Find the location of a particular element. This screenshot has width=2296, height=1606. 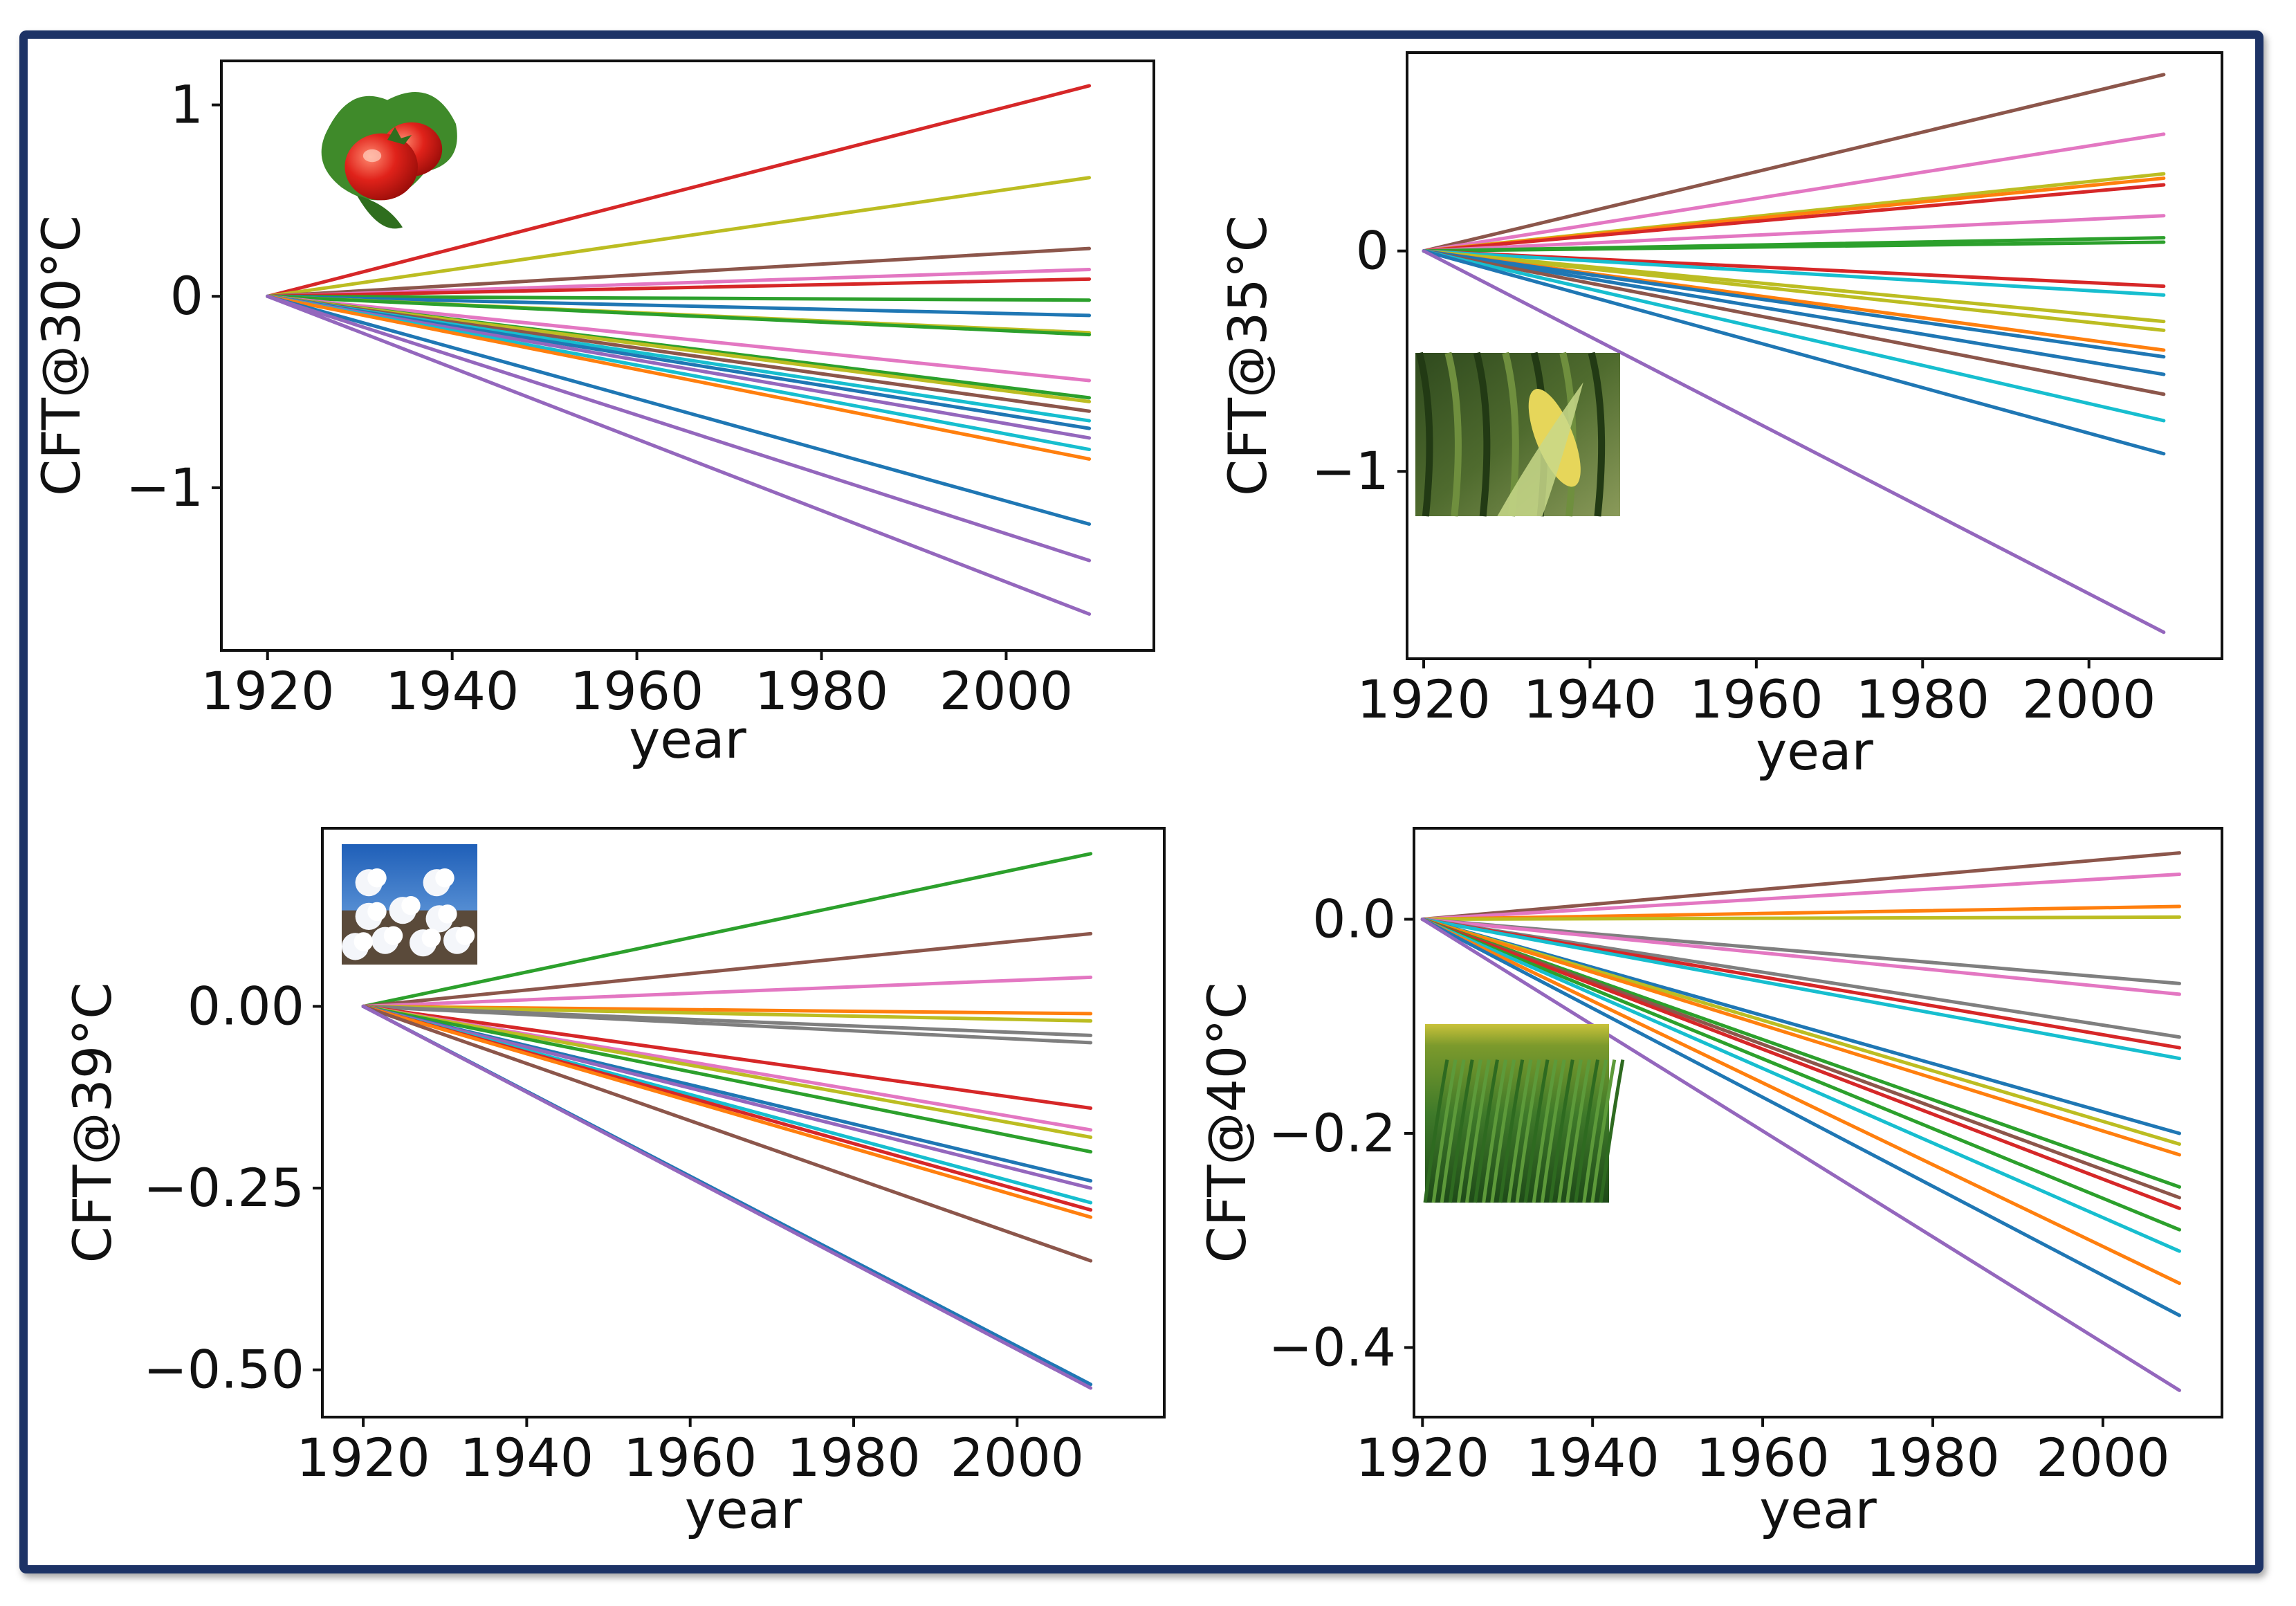

axes-frame-corn is located at coordinates (1814, 356).